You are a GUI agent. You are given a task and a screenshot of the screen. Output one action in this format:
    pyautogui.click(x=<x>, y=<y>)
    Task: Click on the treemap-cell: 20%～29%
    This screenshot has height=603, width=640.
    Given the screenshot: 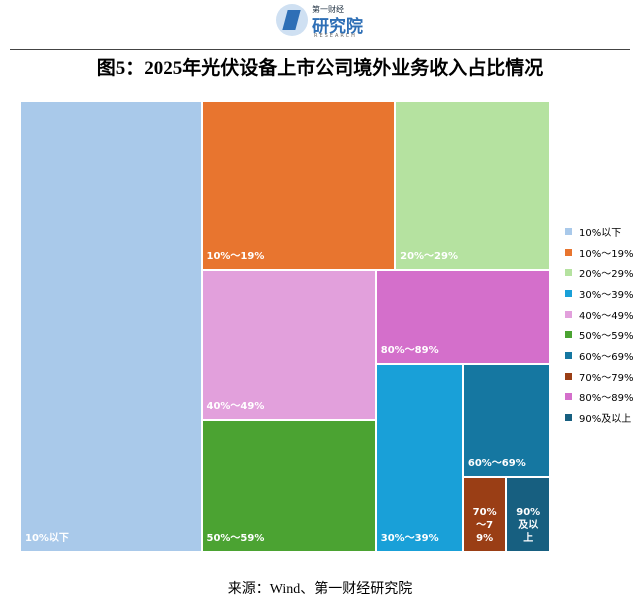 What is the action you would take?
    pyautogui.click(x=472, y=186)
    